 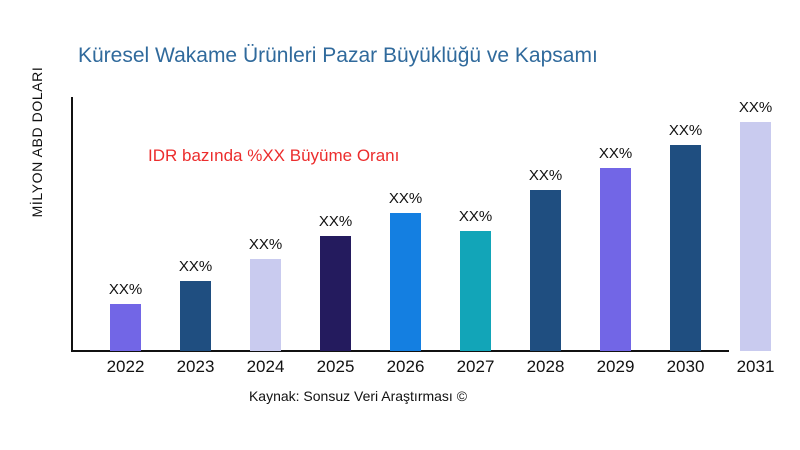 What do you see at coordinates (405, 198) in the screenshot?
I see `bar-value-label-2026: XX%` at bounding box center [405, 198].